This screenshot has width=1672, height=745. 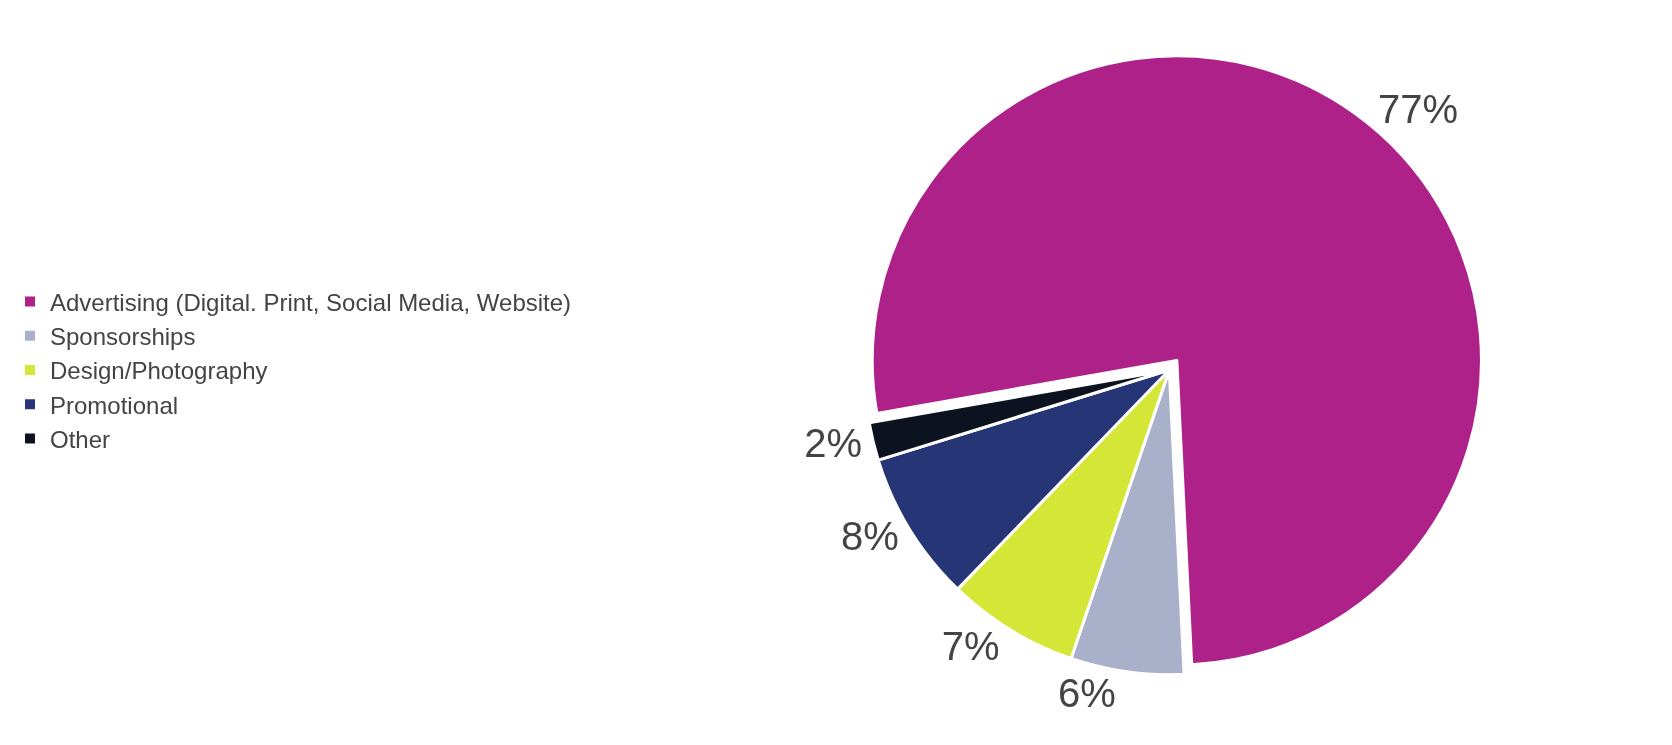 What do you see at coordinates (869, 535) in the screenshot?
I see `data-label: 8%` at bounding box center [869, 535].